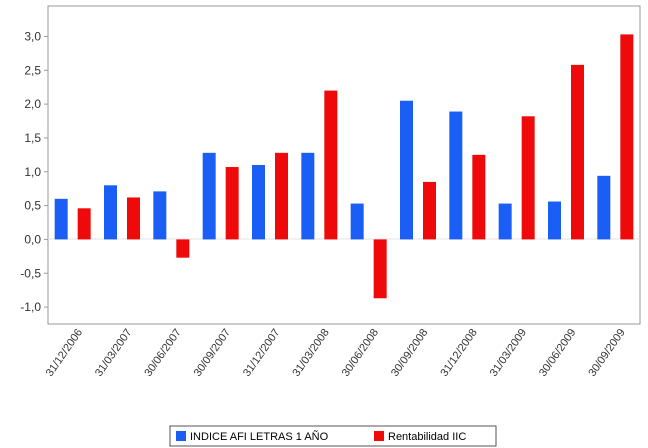 This screenshot has width=648, height=448. I want to click on legend-swatch-indice, so click(181, 436).